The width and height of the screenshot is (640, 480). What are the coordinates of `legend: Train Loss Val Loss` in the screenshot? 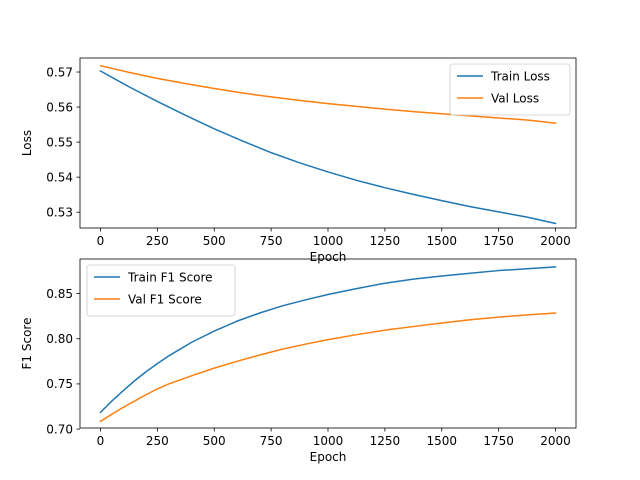 It's located at (510, 89).